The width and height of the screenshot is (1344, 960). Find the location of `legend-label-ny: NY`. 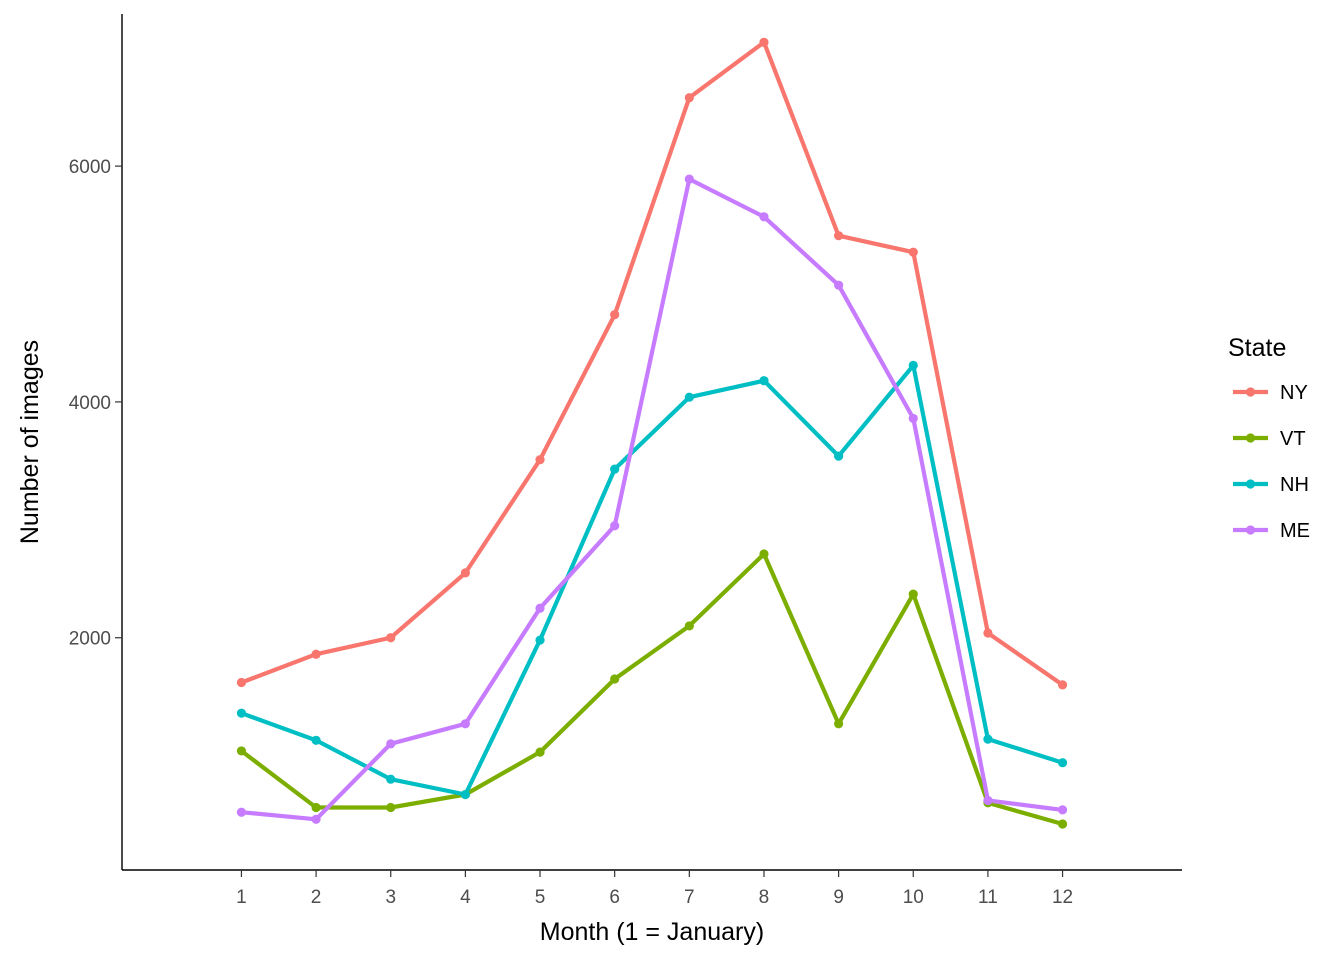

legend-label-ny: NY is located at coordinates (1294, 393).